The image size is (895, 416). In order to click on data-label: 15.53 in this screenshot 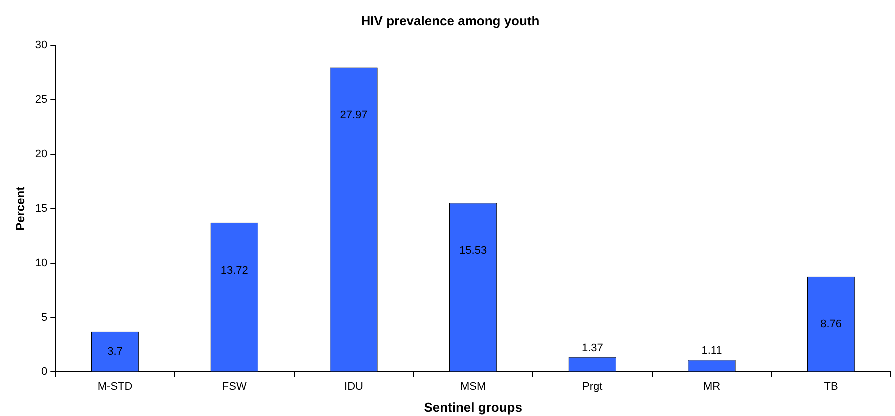, I will do `click(474, 251)`.